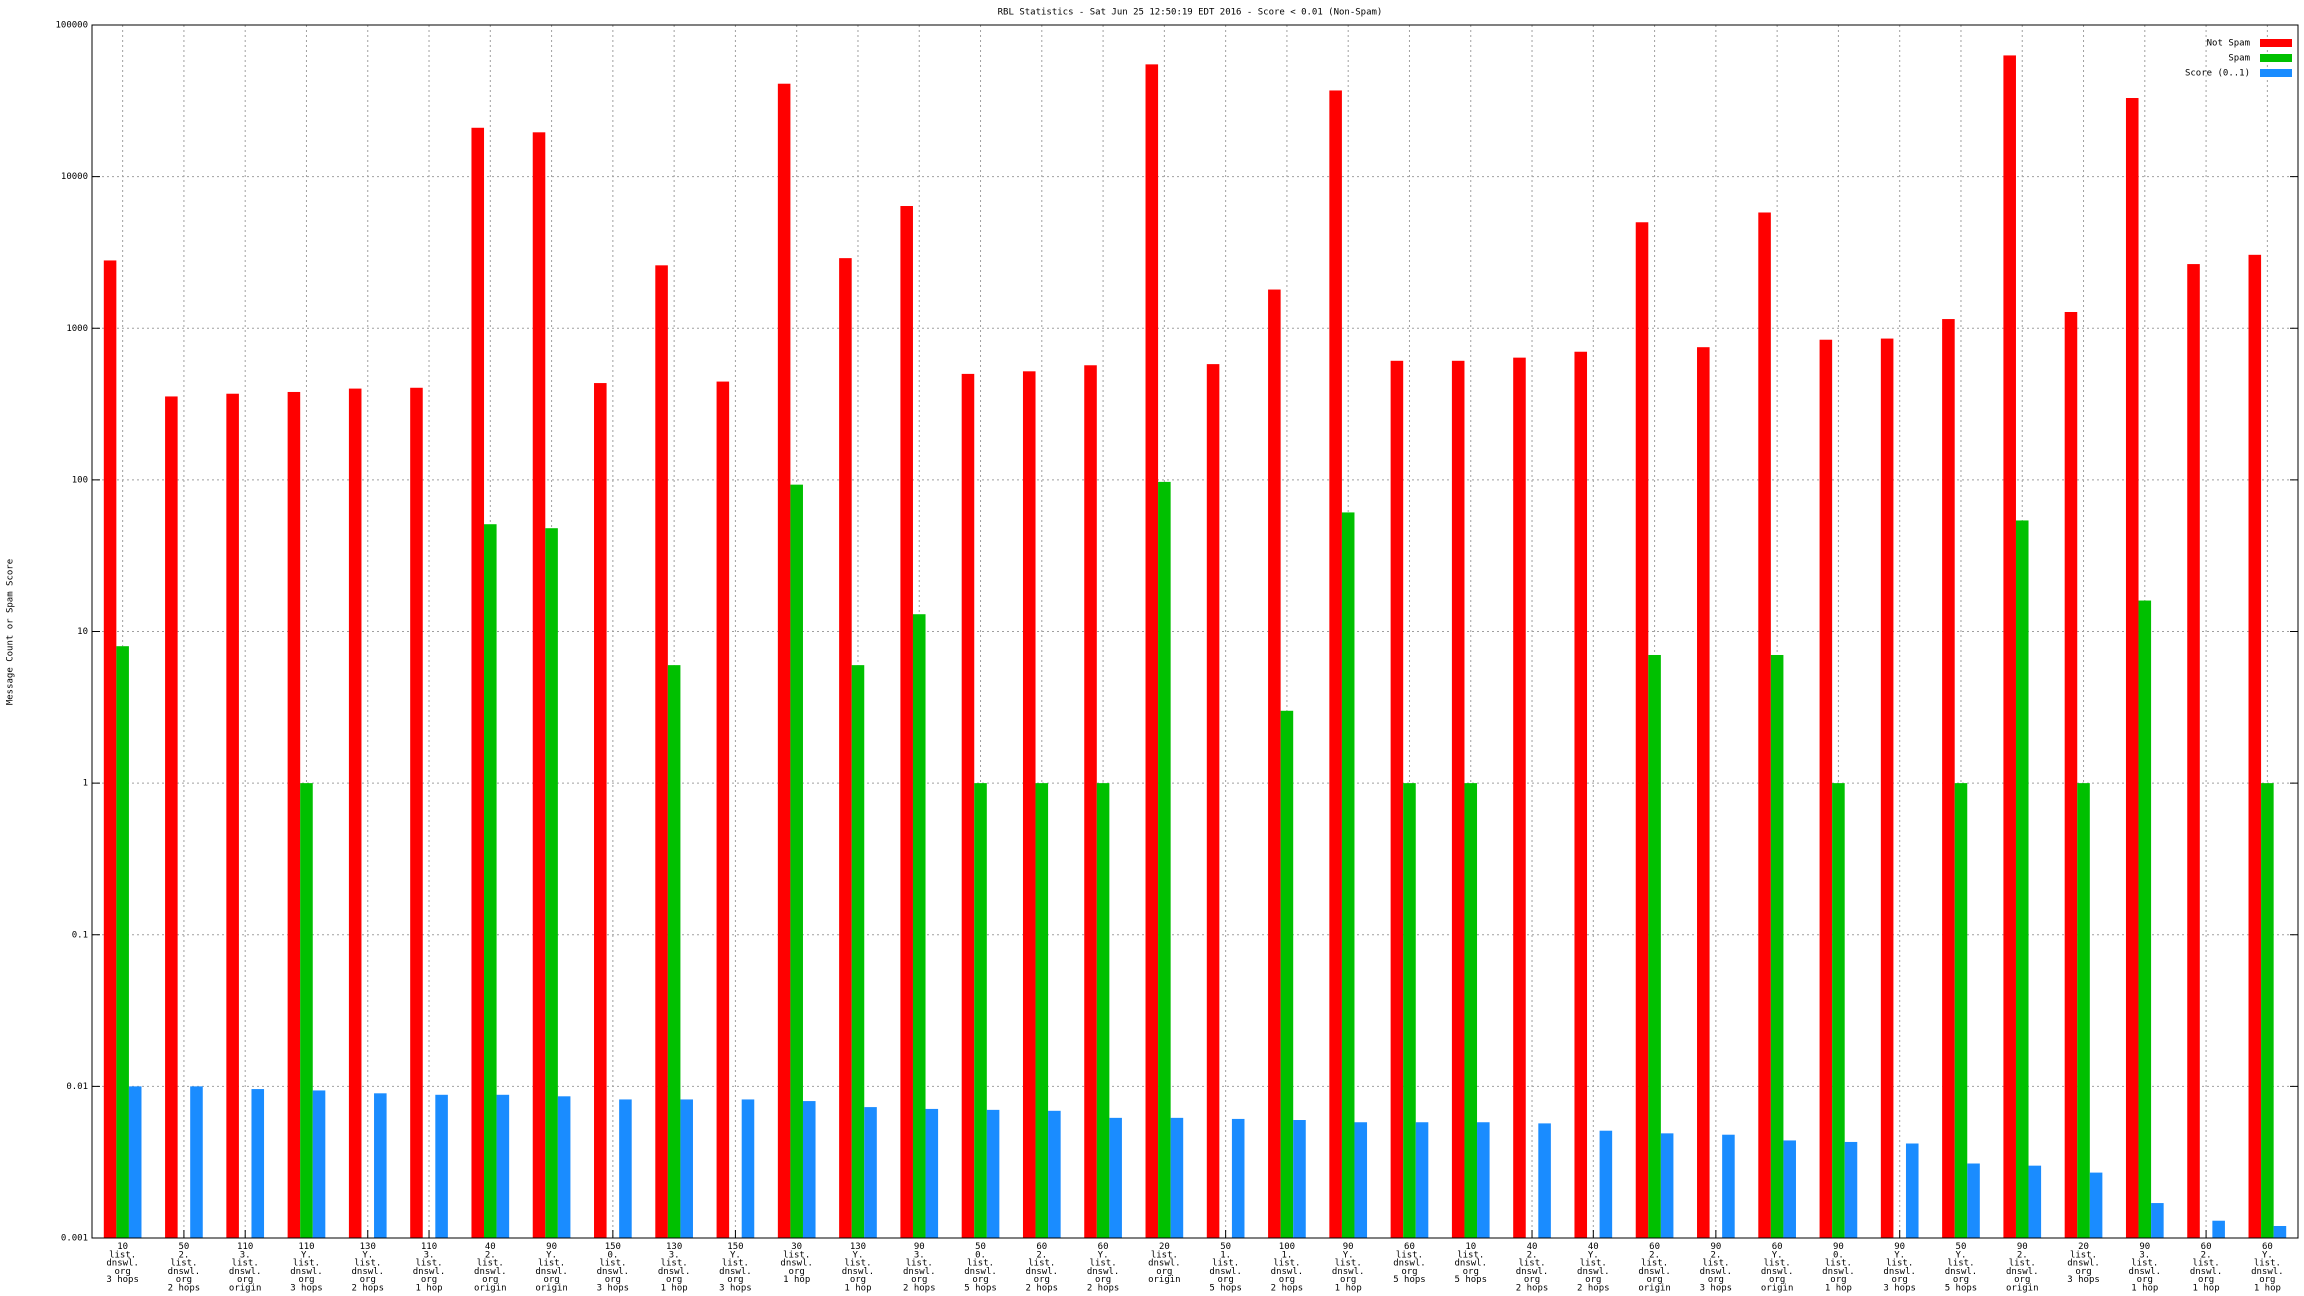  I want to click on x-tick-label: 60 Y. list. dnswl. org origin, so click(1777, 1268).